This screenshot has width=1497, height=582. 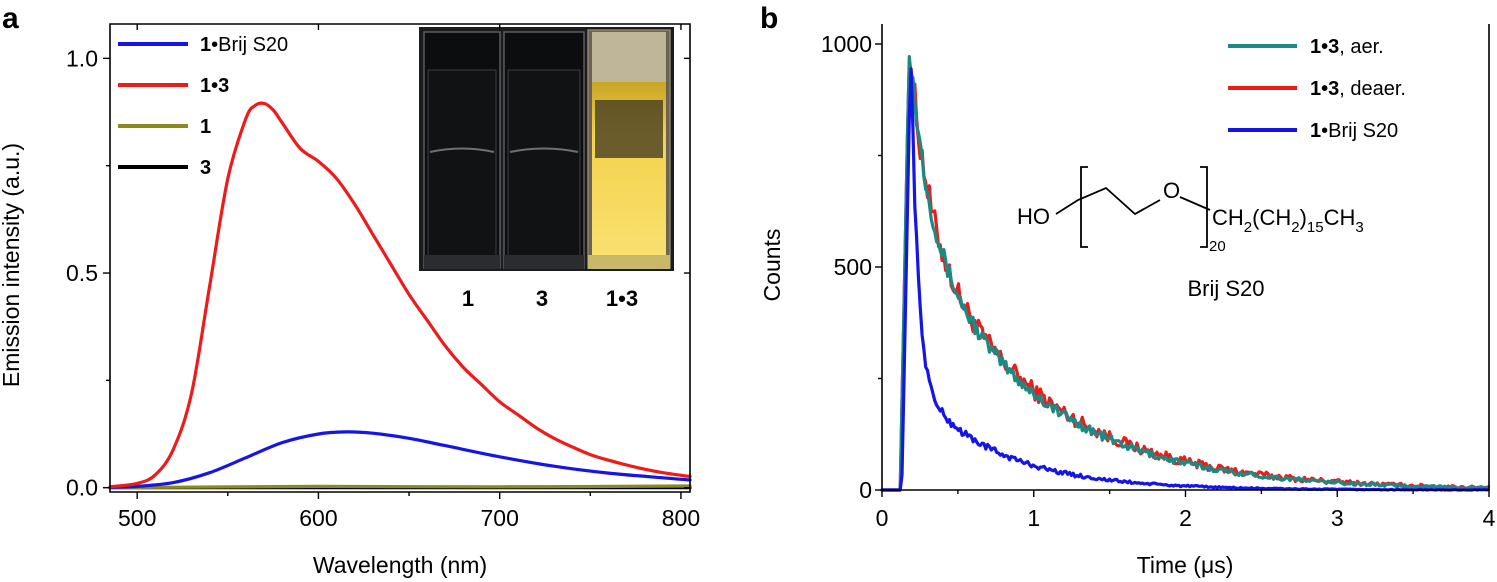 I want to click on y-tick-label-b: 1000, so click(x=846, y=44).